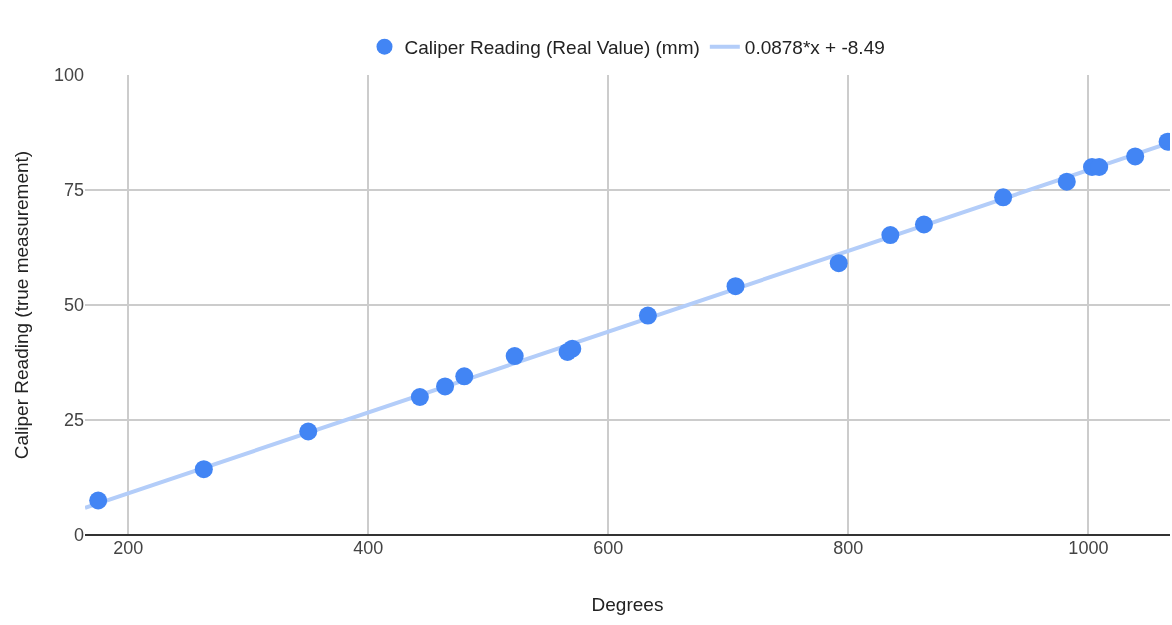  Describe the element at coordinates (608, 548) in the screenshot. I see `x-tick-label: 600` at that location.